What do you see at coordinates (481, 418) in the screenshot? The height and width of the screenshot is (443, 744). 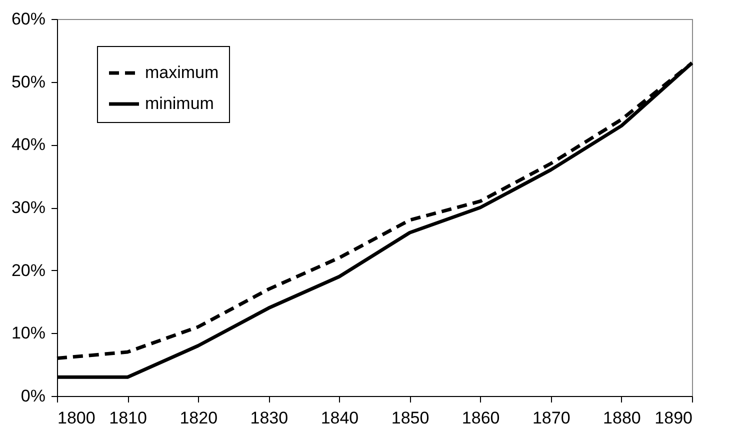 I see `x-tick-label: 1860` at bounding box center [481, 418].